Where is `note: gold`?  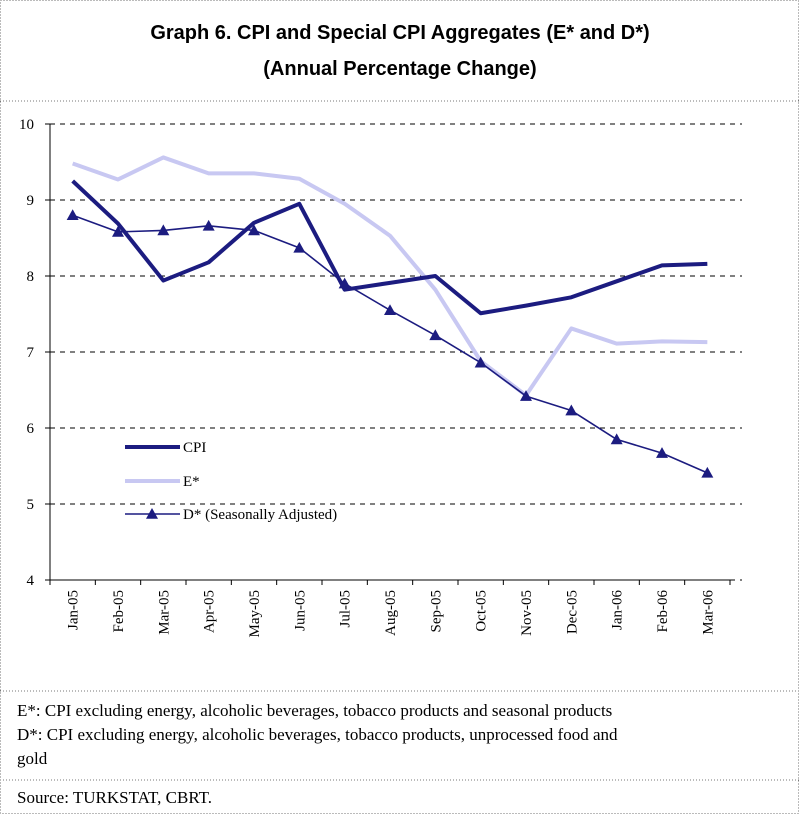 note: gold is located at coordinates (32, 758).